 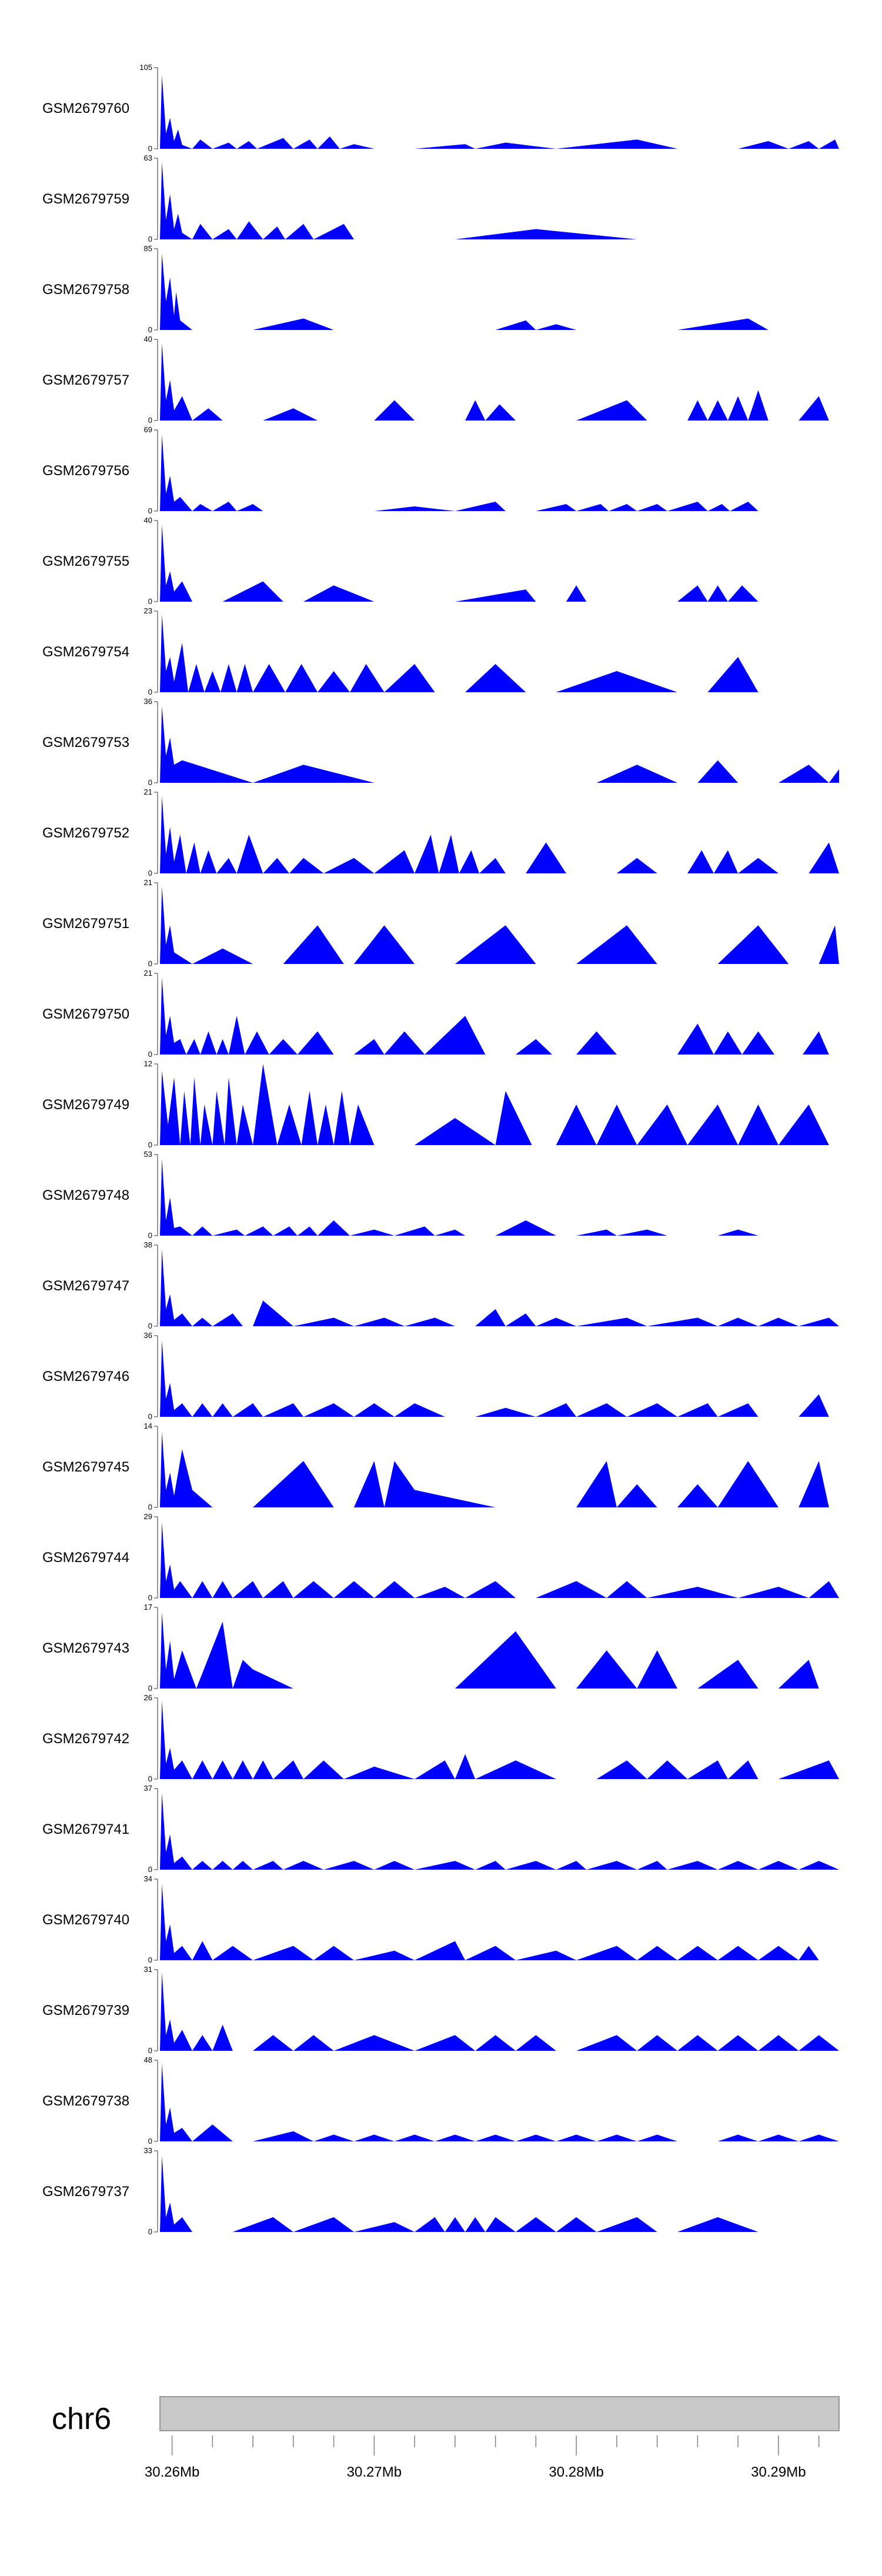 I want to click on track-label: GSM2679757, so click(x=85, y=380).